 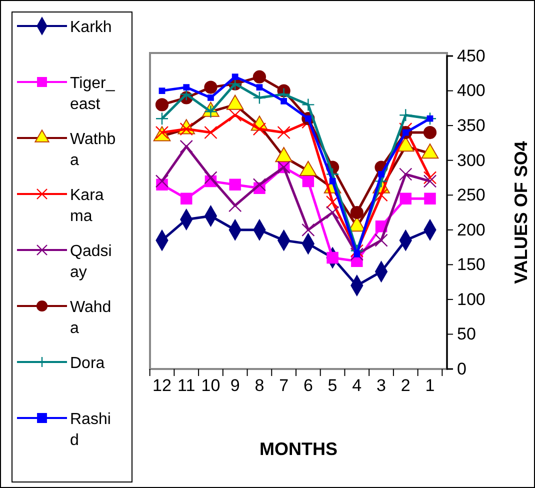 What do you see at coordinates (259, 386) in the screenshot?
I see `x-tick-label: 8` at bounding box center [259, 386].